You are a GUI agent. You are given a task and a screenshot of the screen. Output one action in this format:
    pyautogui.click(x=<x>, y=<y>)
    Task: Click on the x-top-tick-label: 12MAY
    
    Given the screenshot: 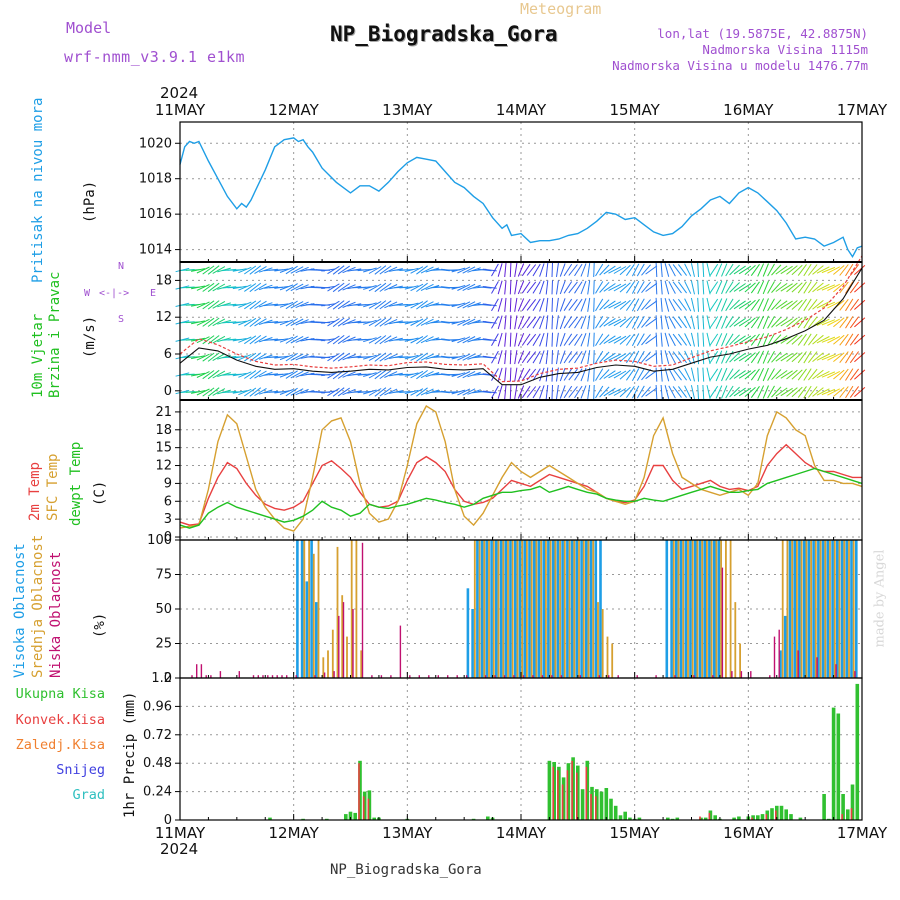 What is the action you would take?
    pyautogui.click(x=294, y=110)
    